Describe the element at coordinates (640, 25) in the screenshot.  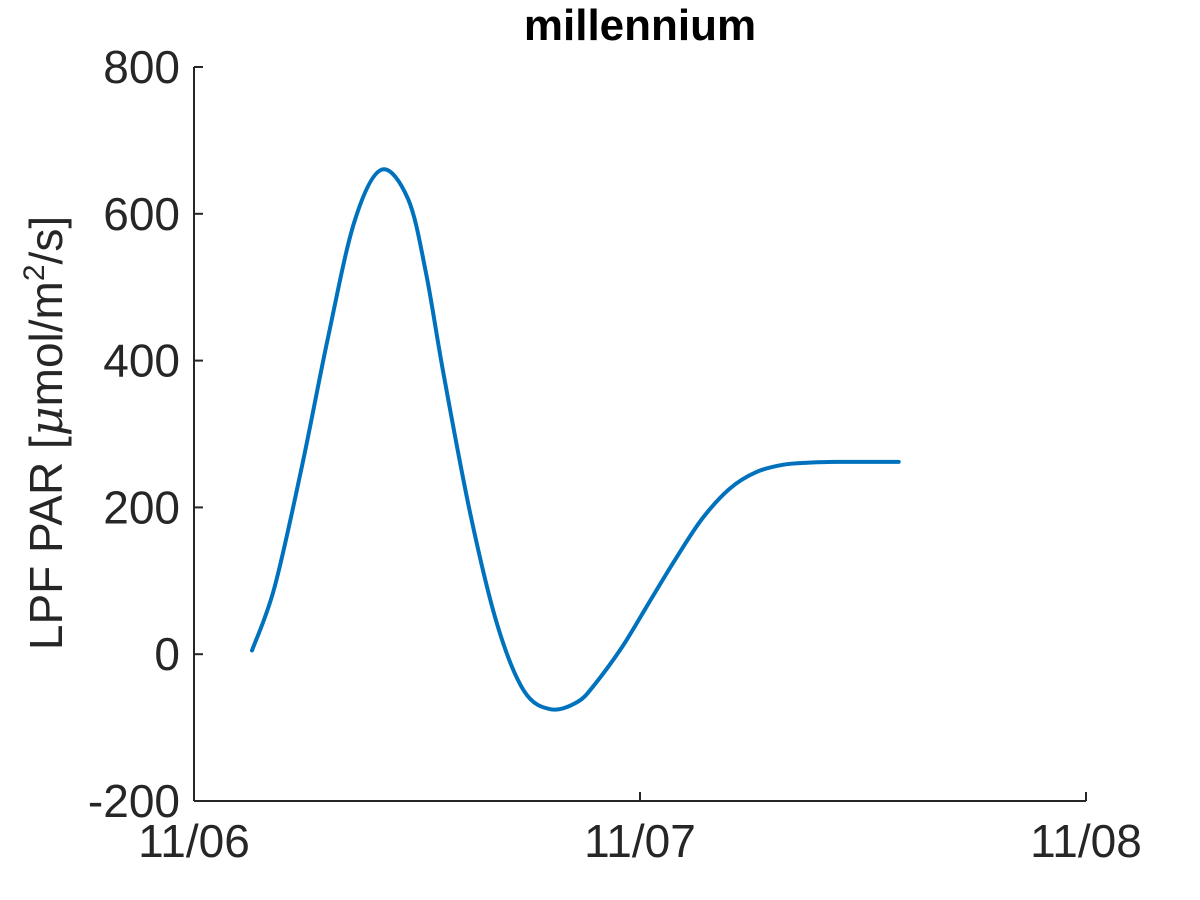
I see `chart-title: millennium` at that location.